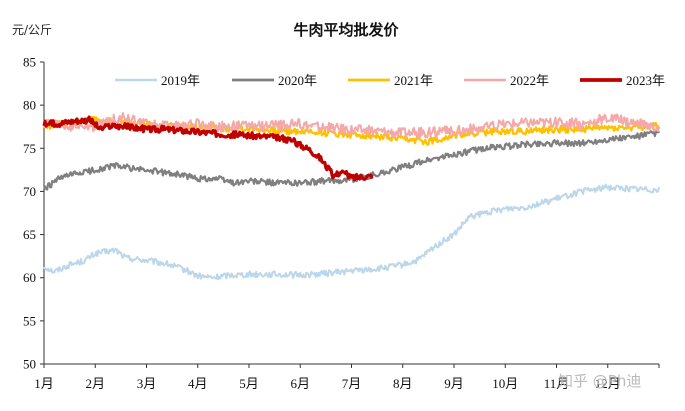 This screenshot has height=411, width=685. Describe the element at coordinates (29, 191) in the screenshot. I see `y-tick-label: 70` at that location.